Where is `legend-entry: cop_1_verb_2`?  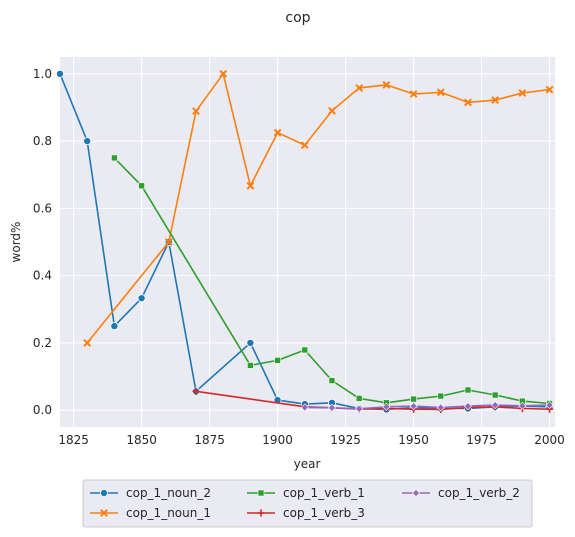 legend-entry: cop_1_verb_2 is located at coordinates (461, 493).